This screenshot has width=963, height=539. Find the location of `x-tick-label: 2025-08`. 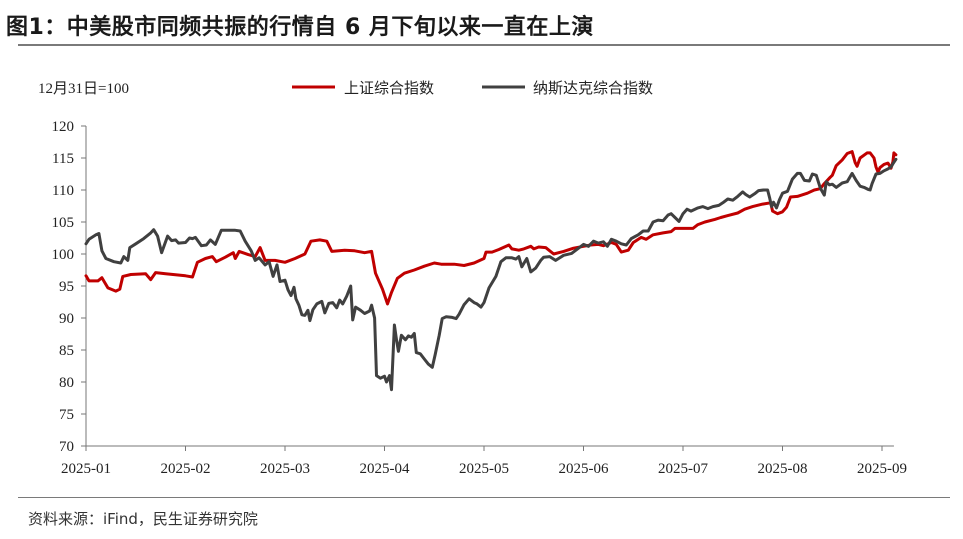

x-tick-label: 2025-08 is located at coordinates (783, 469).